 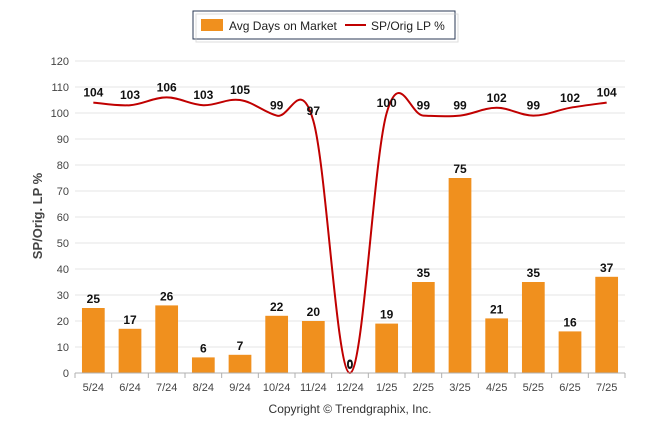 What do you see at coordinates (240, 346) in the screenshot?
I see `bar-value-label: 7` at bounding box center [240, 346].